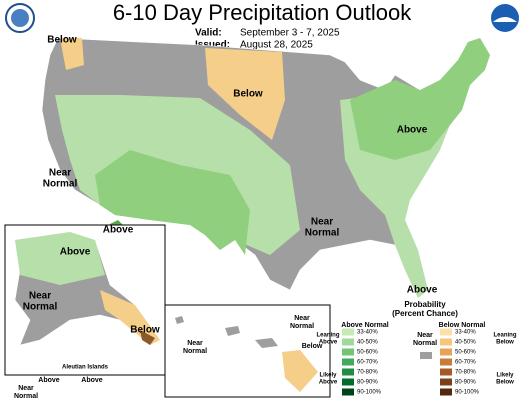 This screenshot has height=405, width=525. I want to click on alaska-inset, so click(85, 300).